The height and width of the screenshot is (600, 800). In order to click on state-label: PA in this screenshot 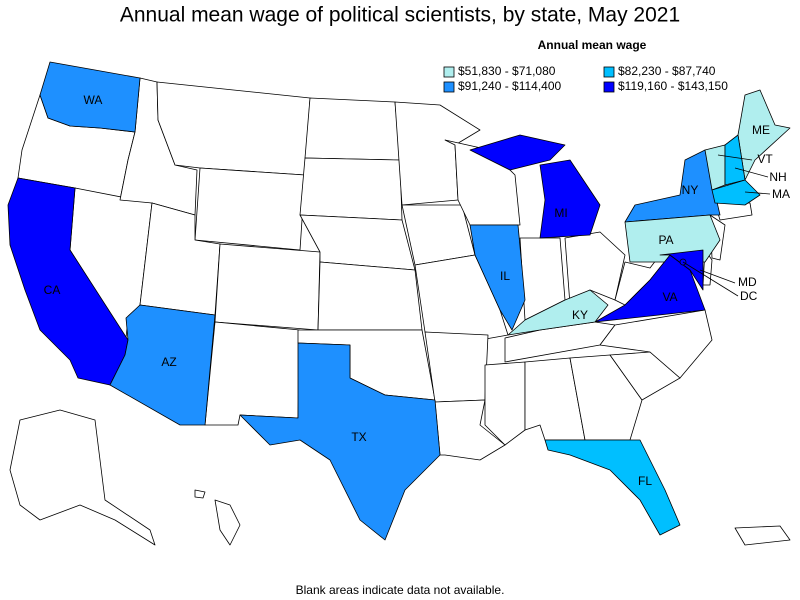, I will do `click(665, 240)`.